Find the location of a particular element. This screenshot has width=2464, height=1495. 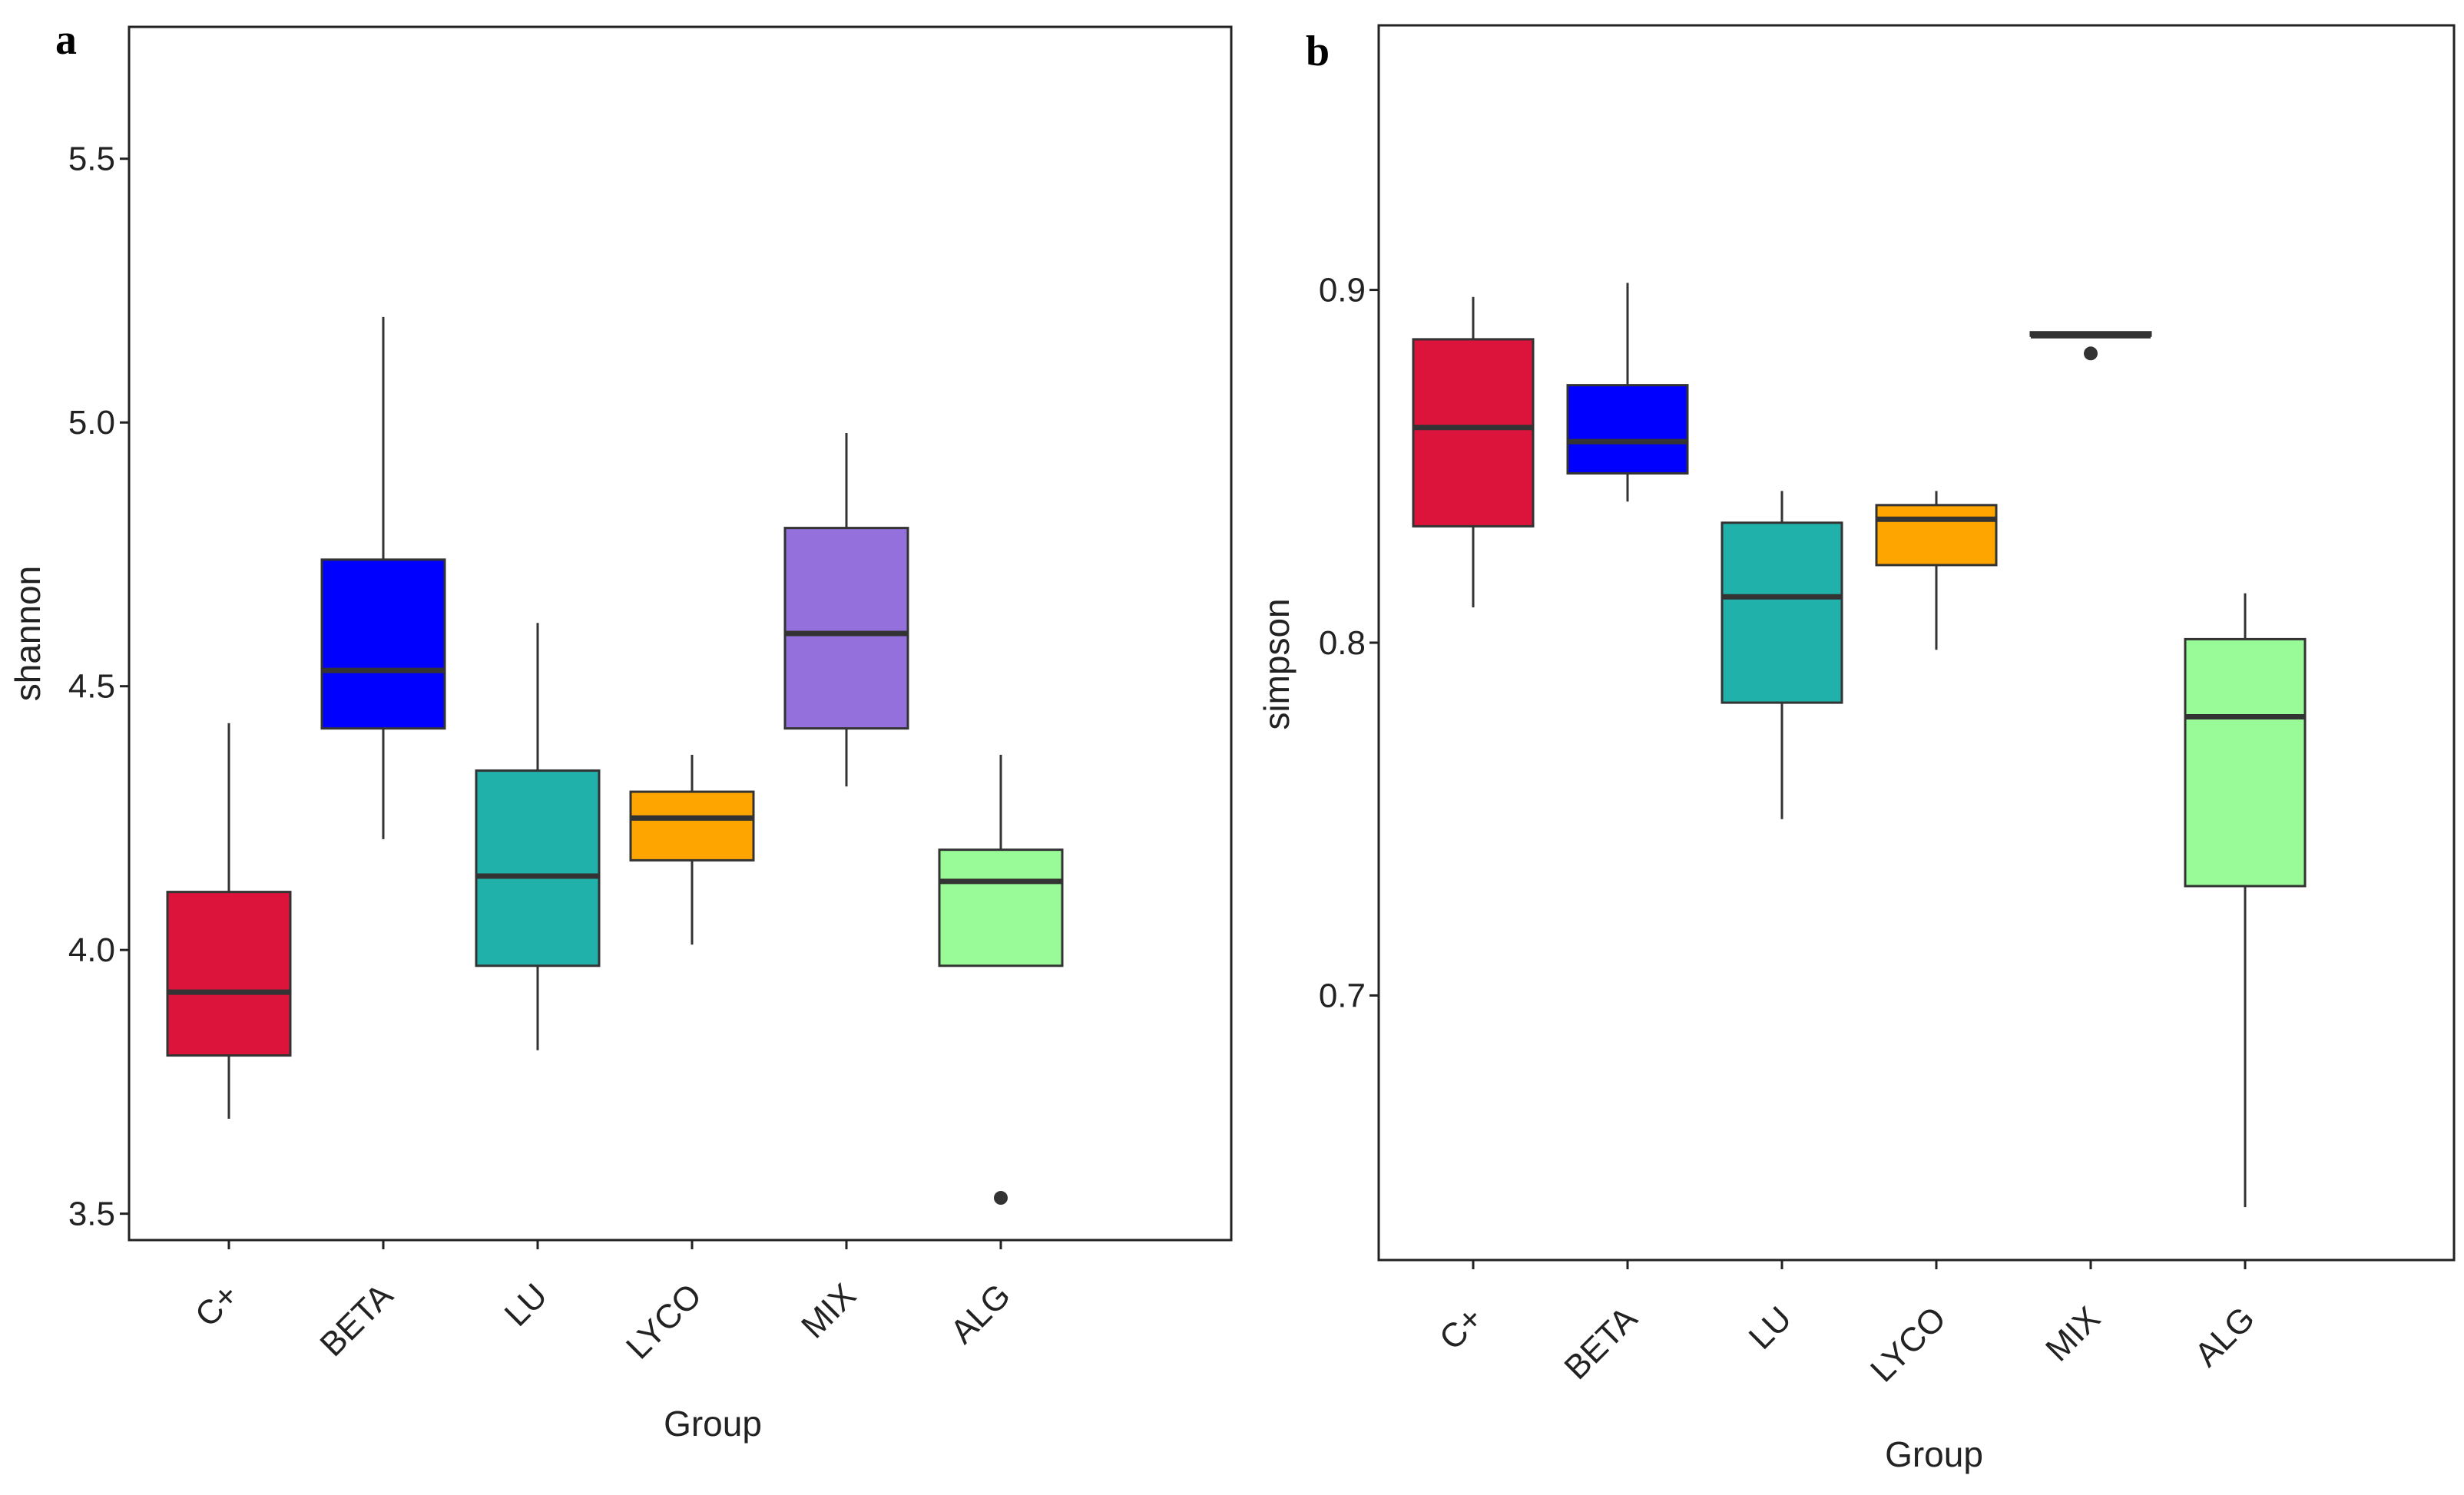

panel-a-letter: a is located at coordinates (66, 40).